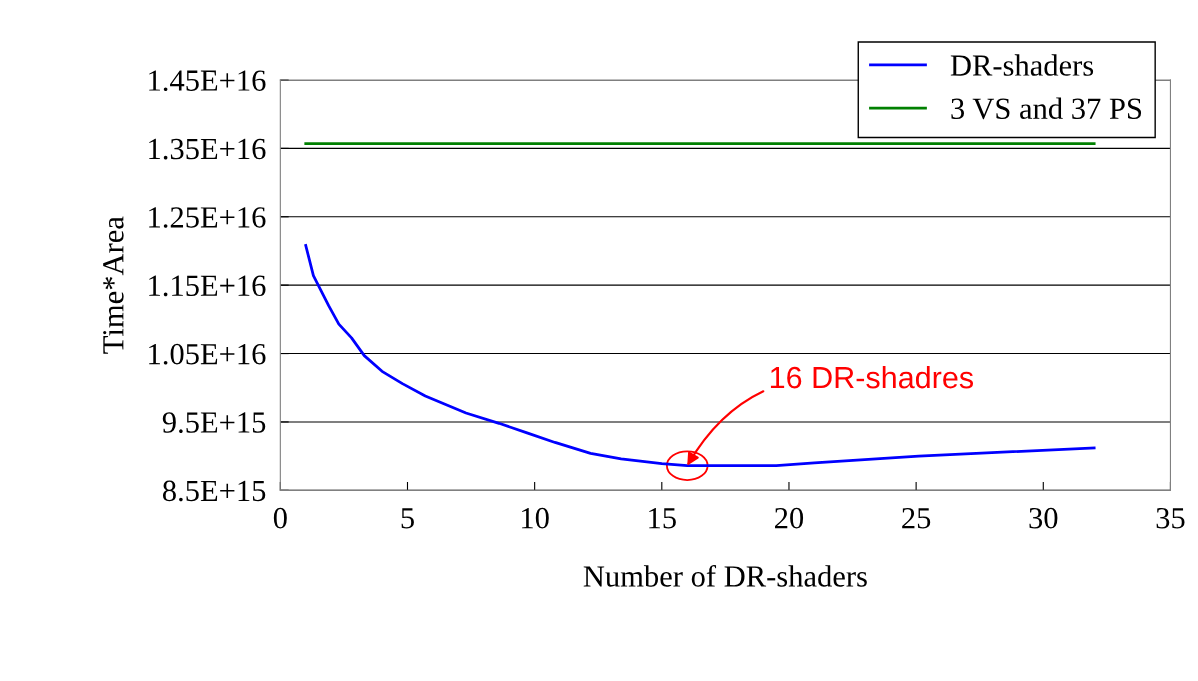  What do you see at coordinates (214, 491) in the screenshot?
I see `y-tick-label: 8.5E+15` at bounding box center [214, 491].